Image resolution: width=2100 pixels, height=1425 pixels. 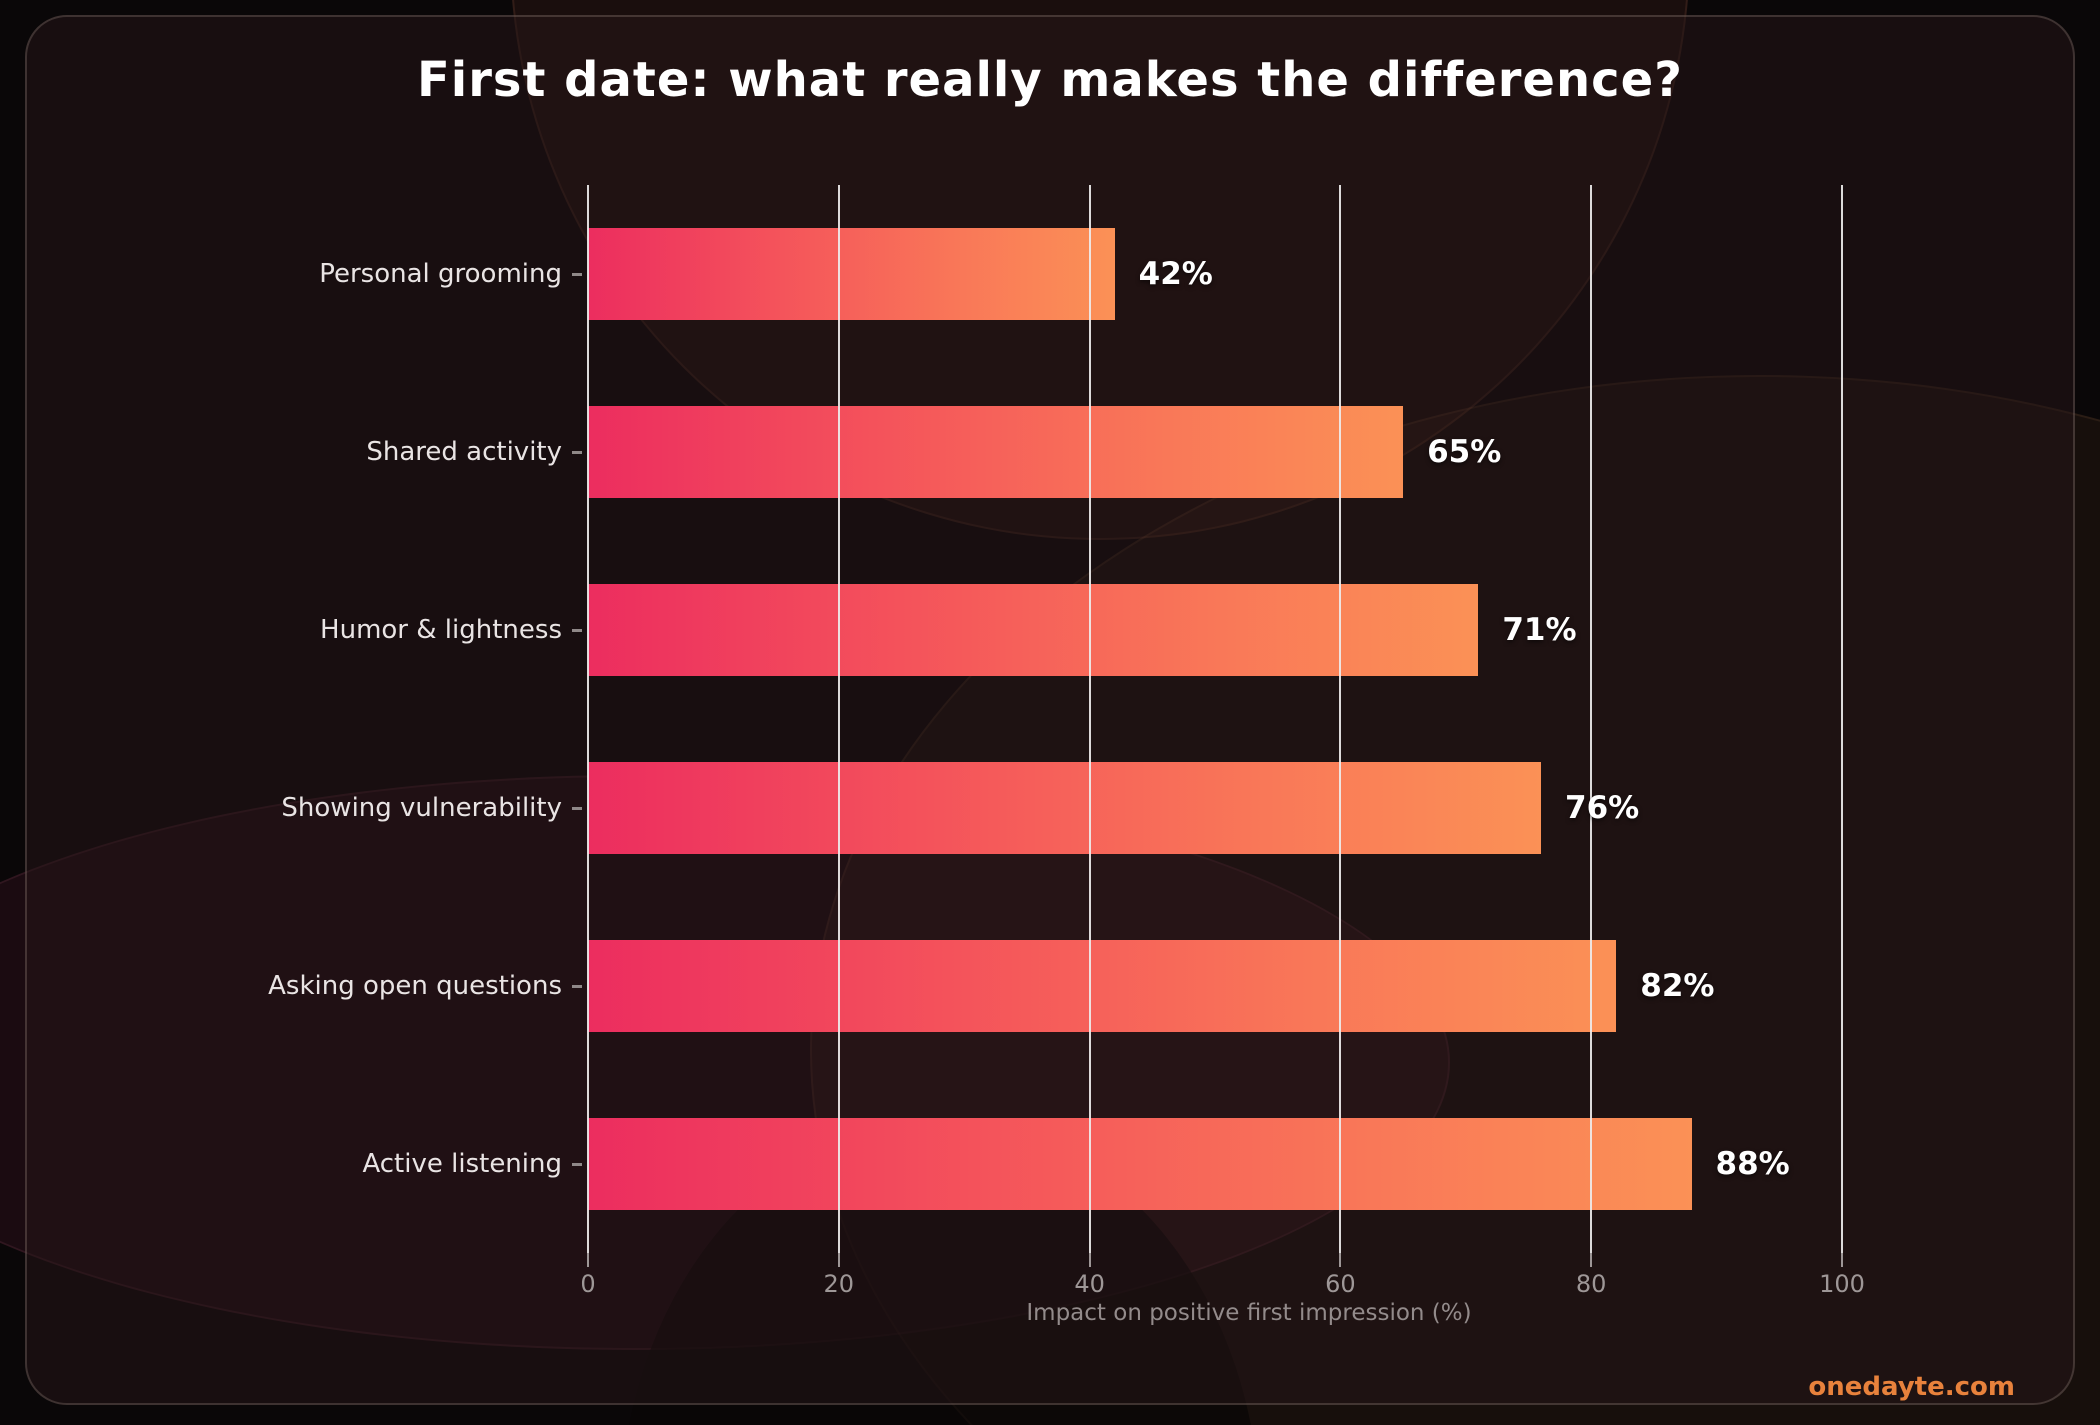 I want to click on category-label: Showing vulnerability, so click(x=421, y=808).